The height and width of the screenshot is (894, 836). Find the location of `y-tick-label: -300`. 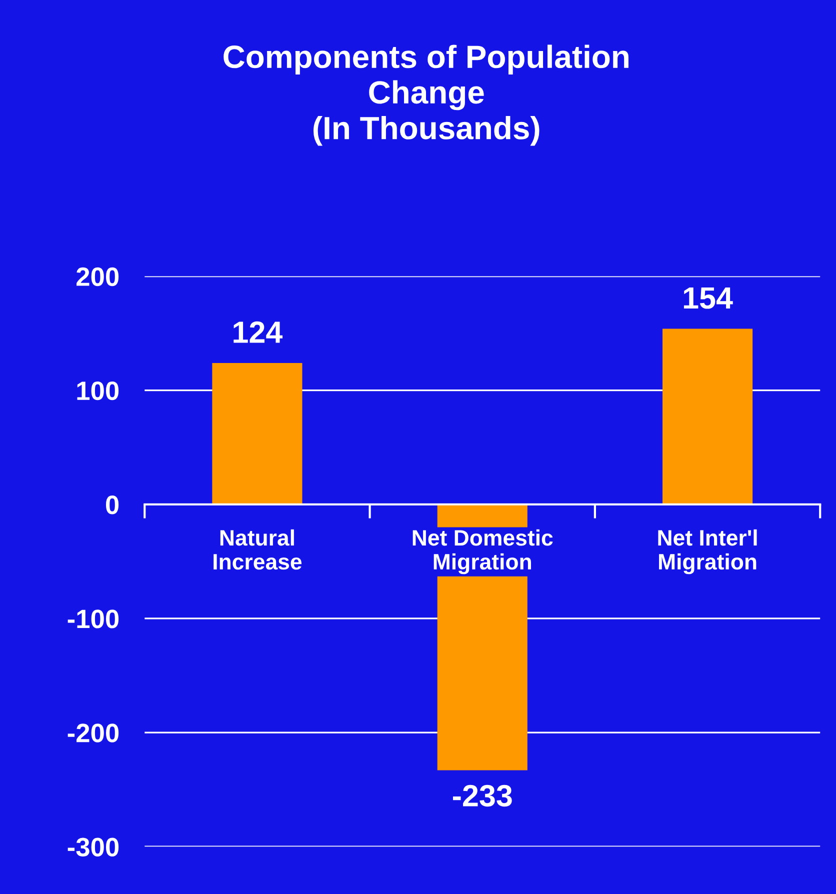

y-tick-label: -300 is located at coordinates (93, 847).